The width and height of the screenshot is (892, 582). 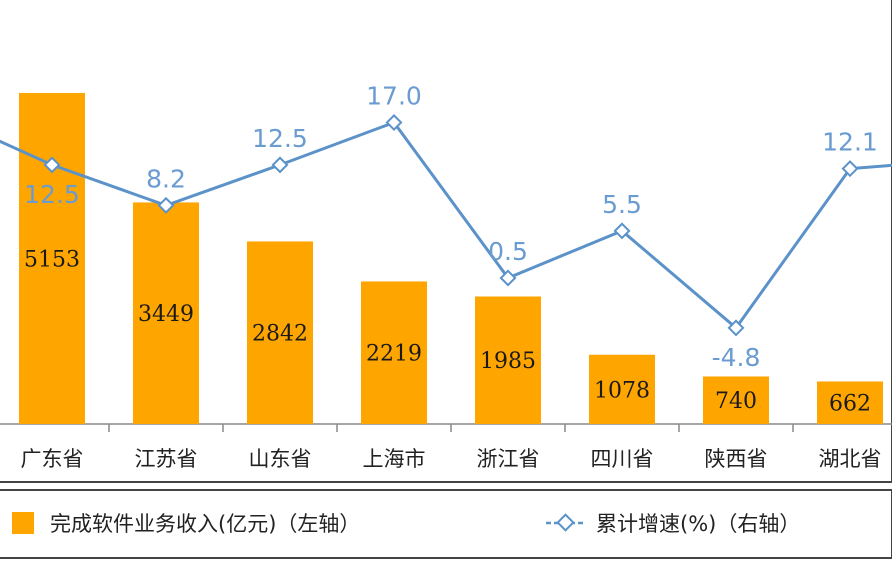 I want to click on bar-value-label: 662, so click(x=850, y=404).